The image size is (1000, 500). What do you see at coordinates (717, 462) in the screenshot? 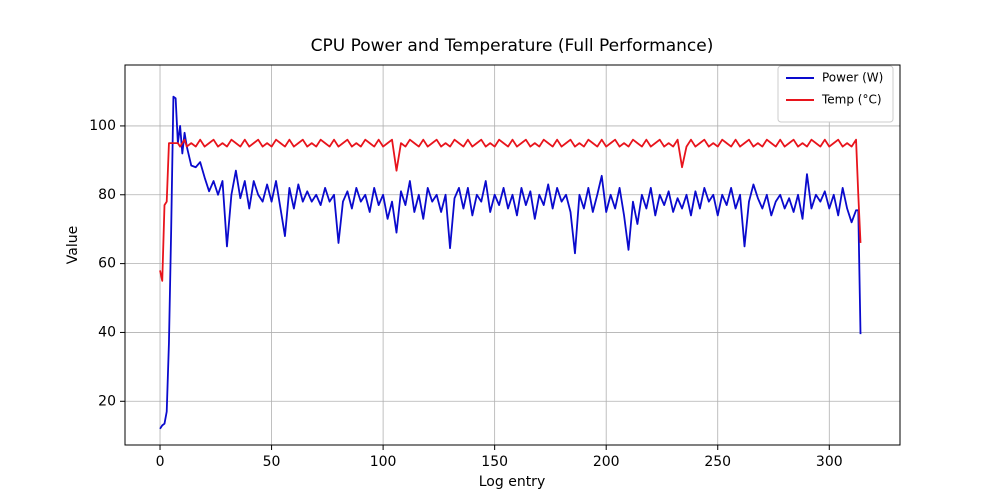
I see `x-tick-label: 250` at bounding box center [717, 462].